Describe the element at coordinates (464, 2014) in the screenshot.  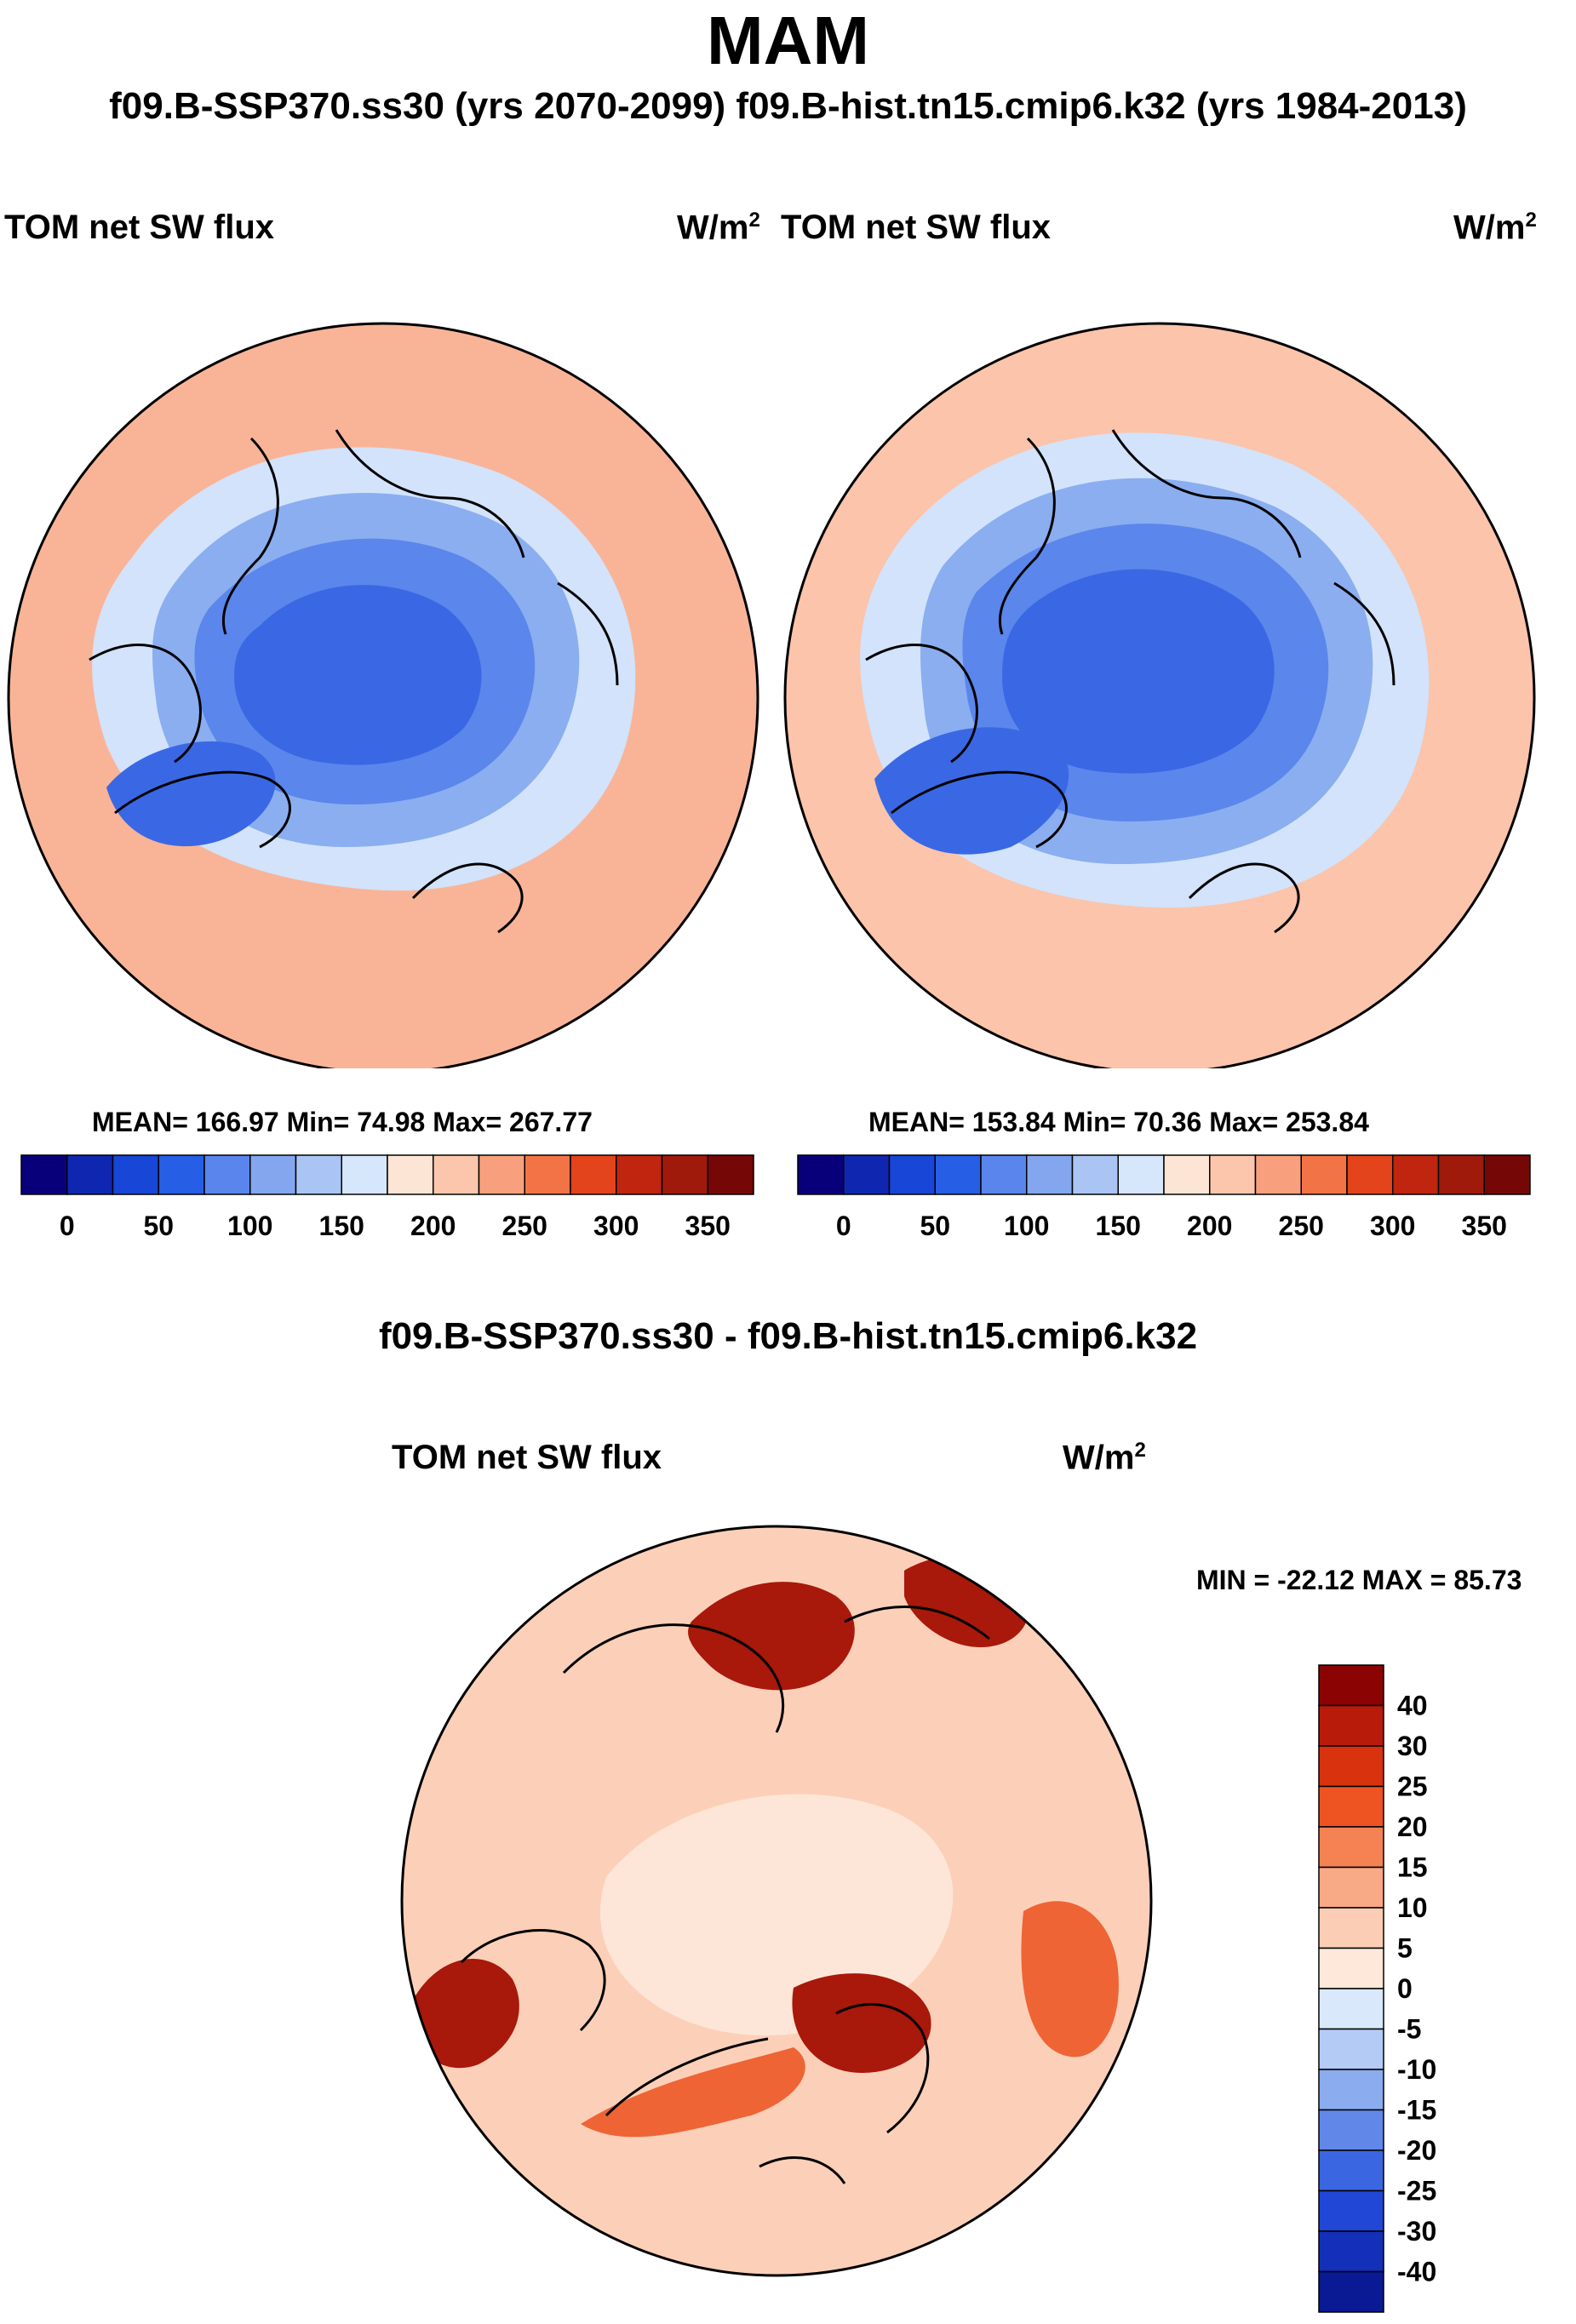
I see `map-fill-strong-west` at that location.